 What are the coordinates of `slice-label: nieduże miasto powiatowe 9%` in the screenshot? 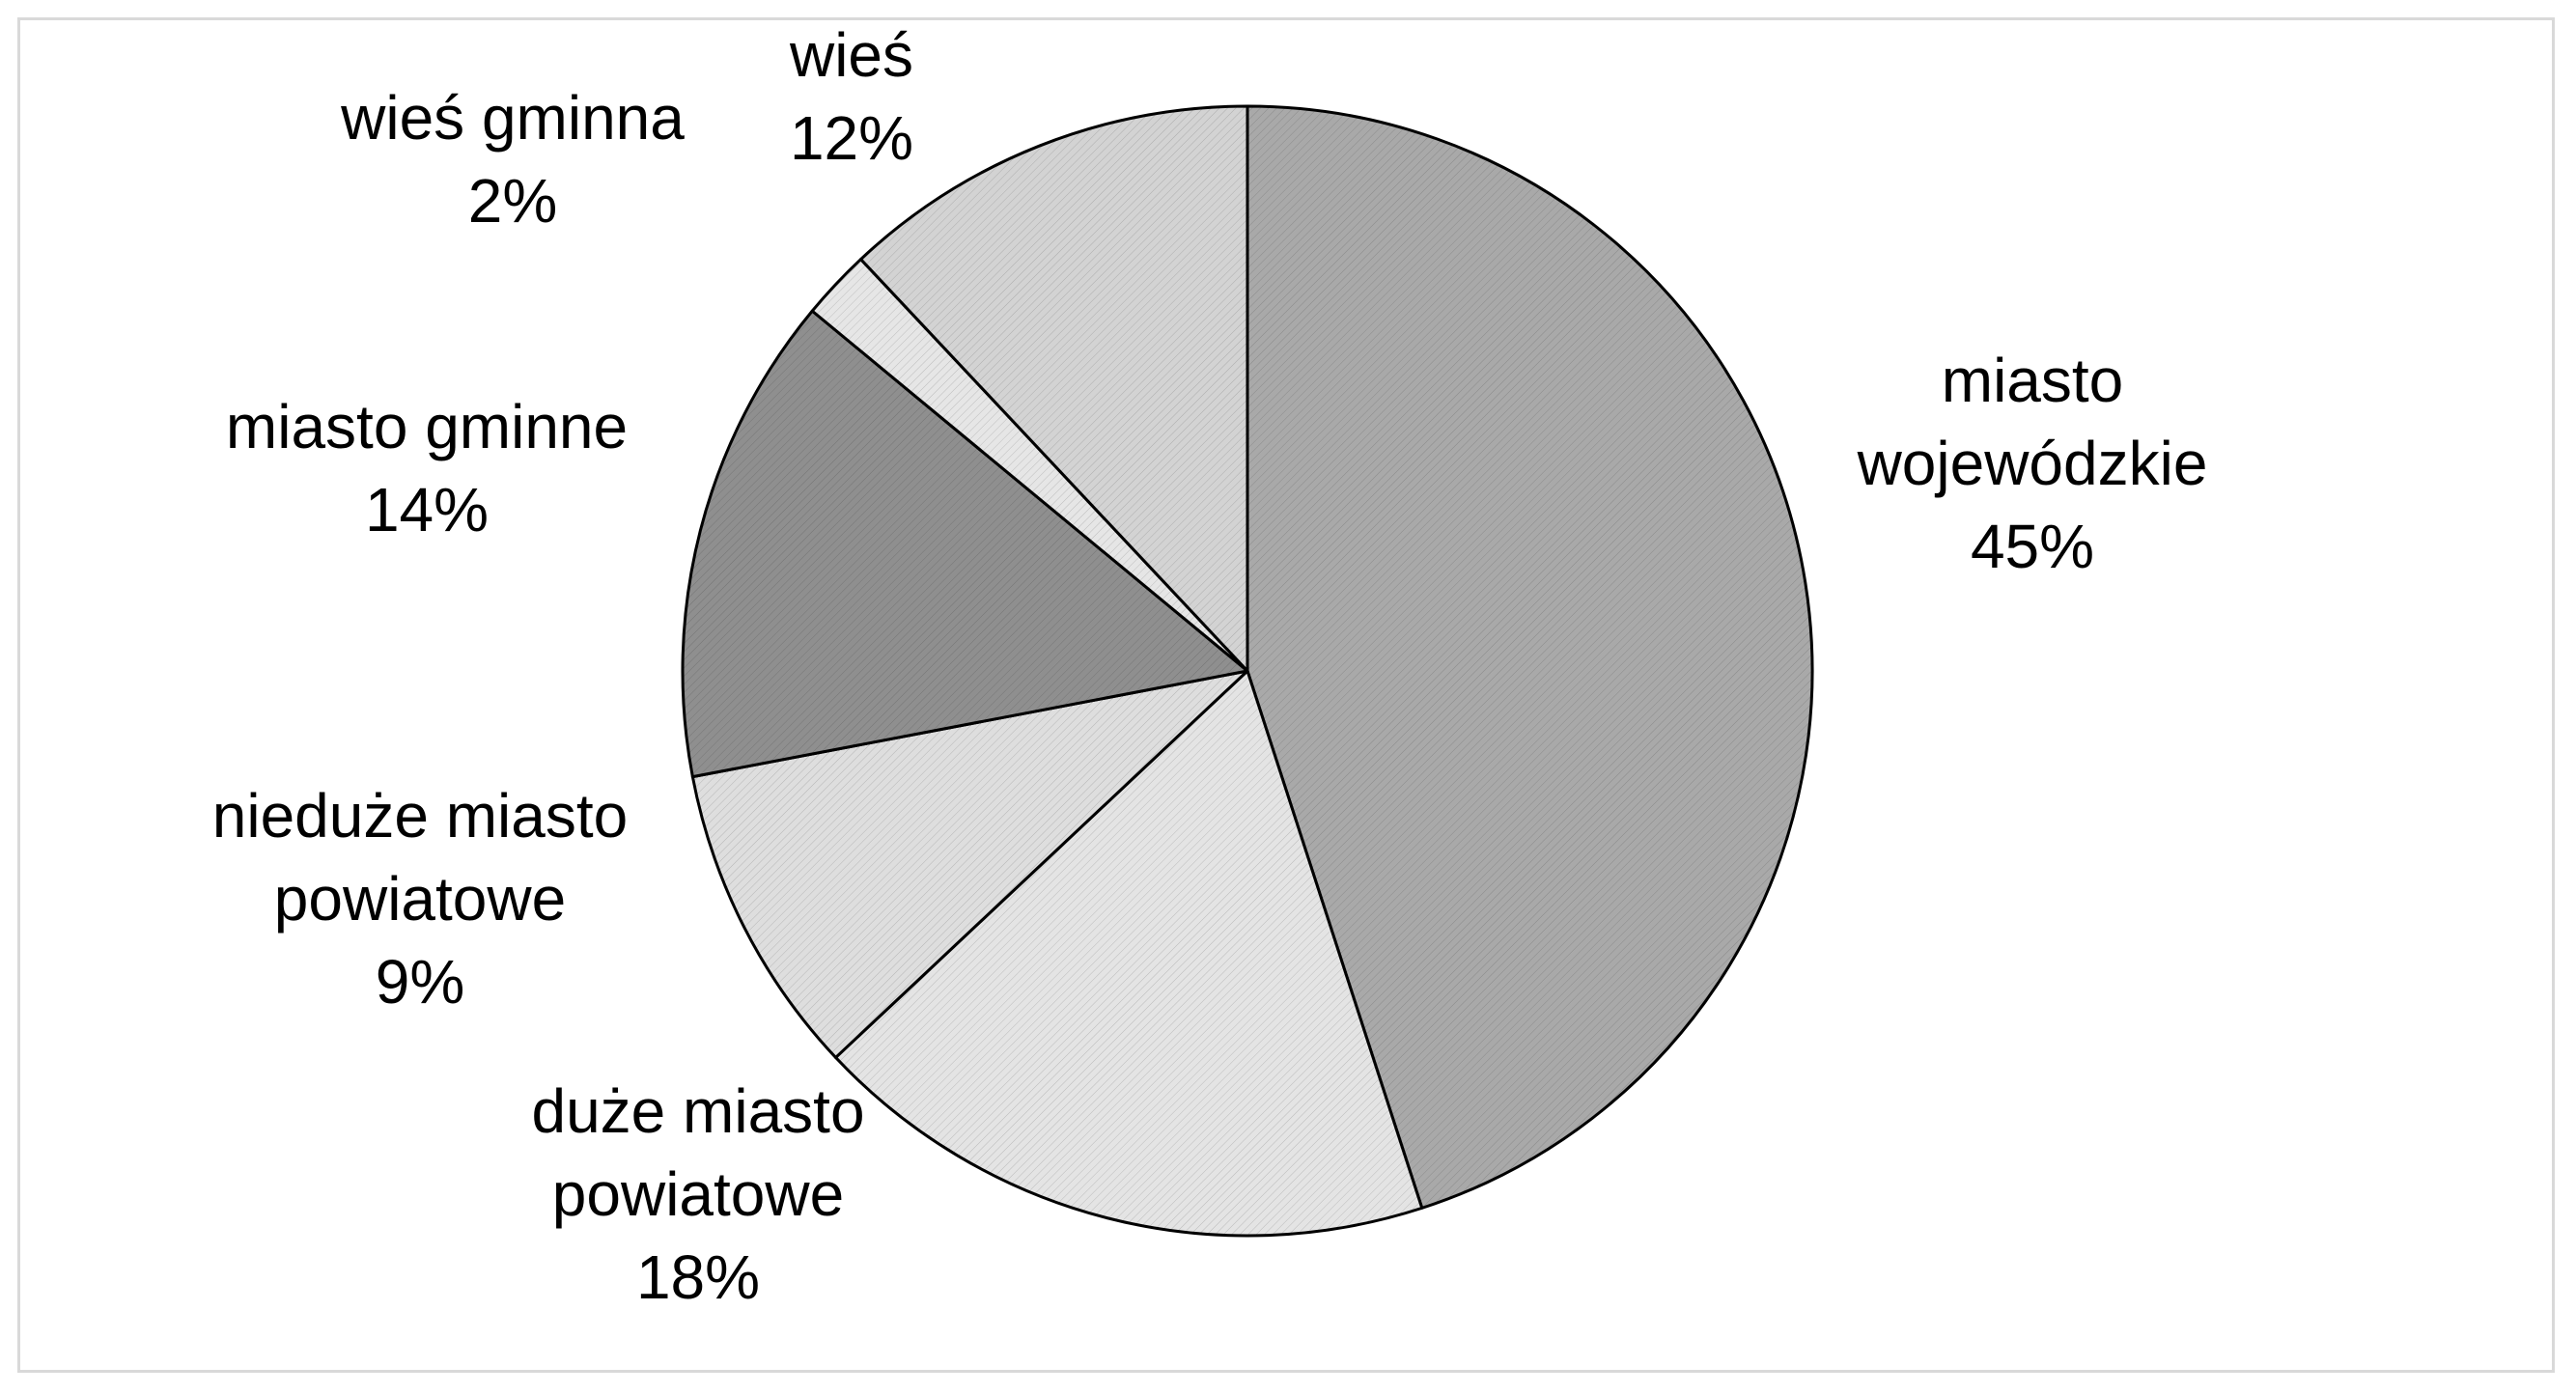 It's located at (420, 899).